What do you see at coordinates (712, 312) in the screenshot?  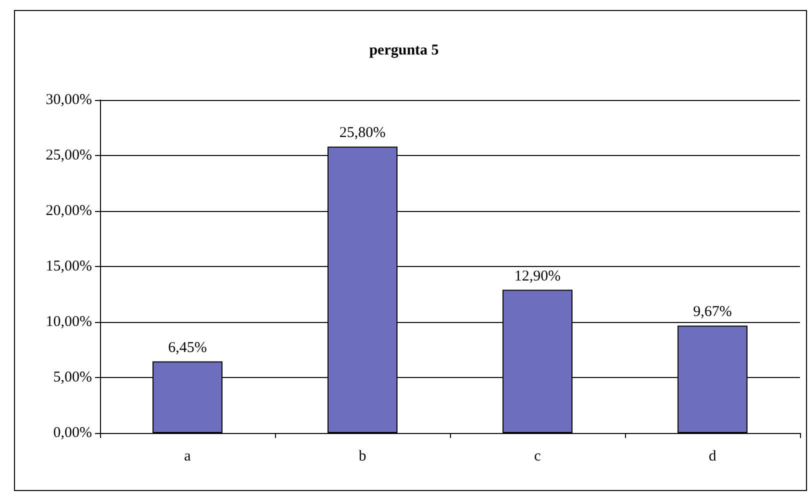 I see `data-label: 9,67%` at bounding box center [712, 312].